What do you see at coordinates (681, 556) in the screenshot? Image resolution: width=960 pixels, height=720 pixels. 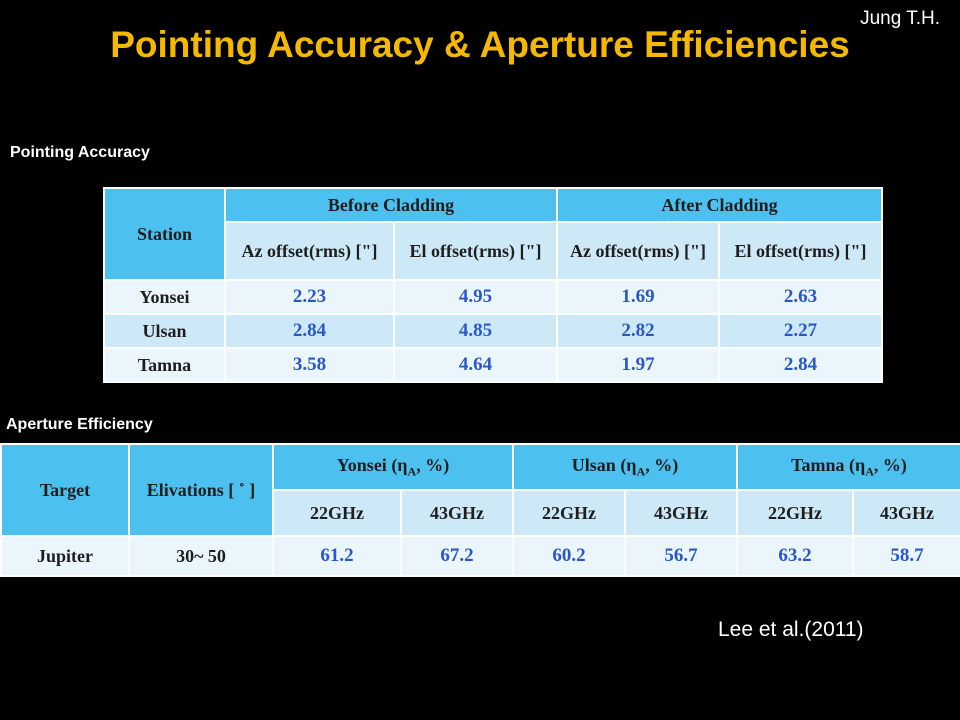 I see `table-cell: 56.7` at bounding box center [681, 556].